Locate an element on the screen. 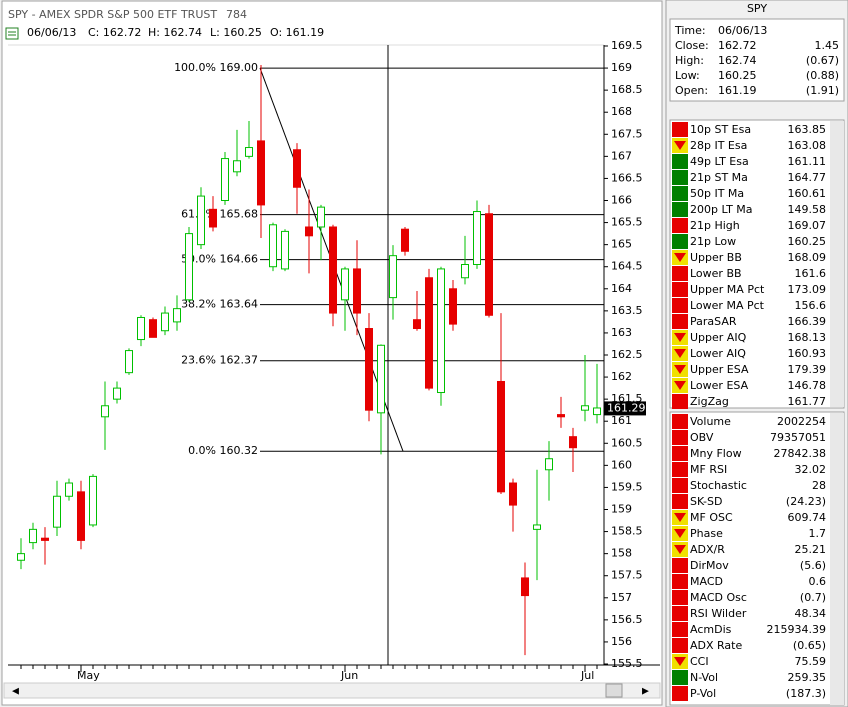 This screenshot has width=848, height=707. indicator-name: OBV is located at coordinates (702, 437).